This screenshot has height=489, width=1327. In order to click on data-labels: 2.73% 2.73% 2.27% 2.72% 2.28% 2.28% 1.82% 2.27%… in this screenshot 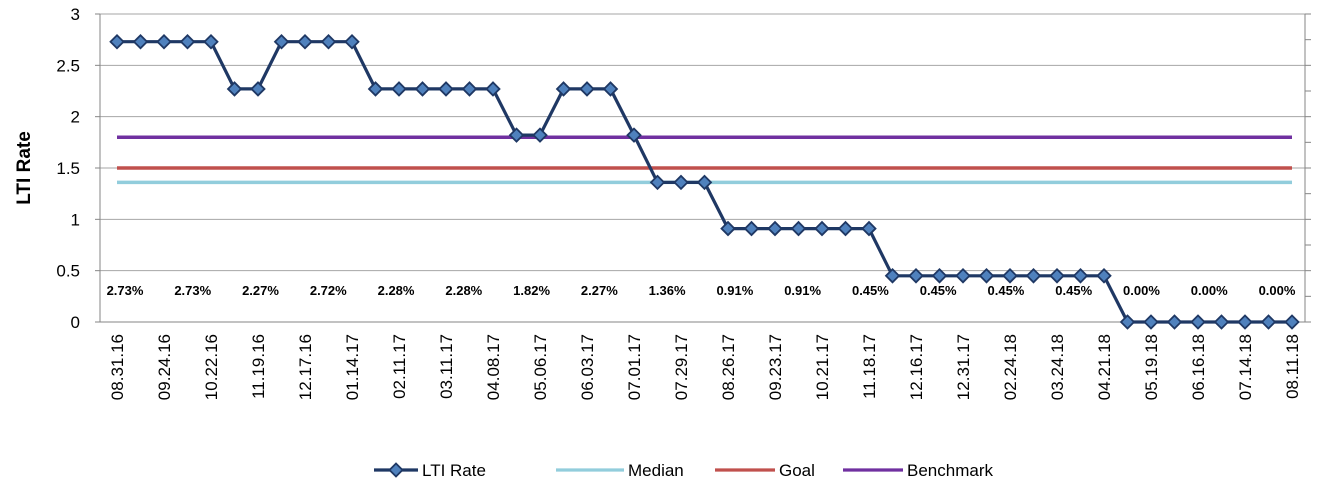, I will do `click(701, 290)`.